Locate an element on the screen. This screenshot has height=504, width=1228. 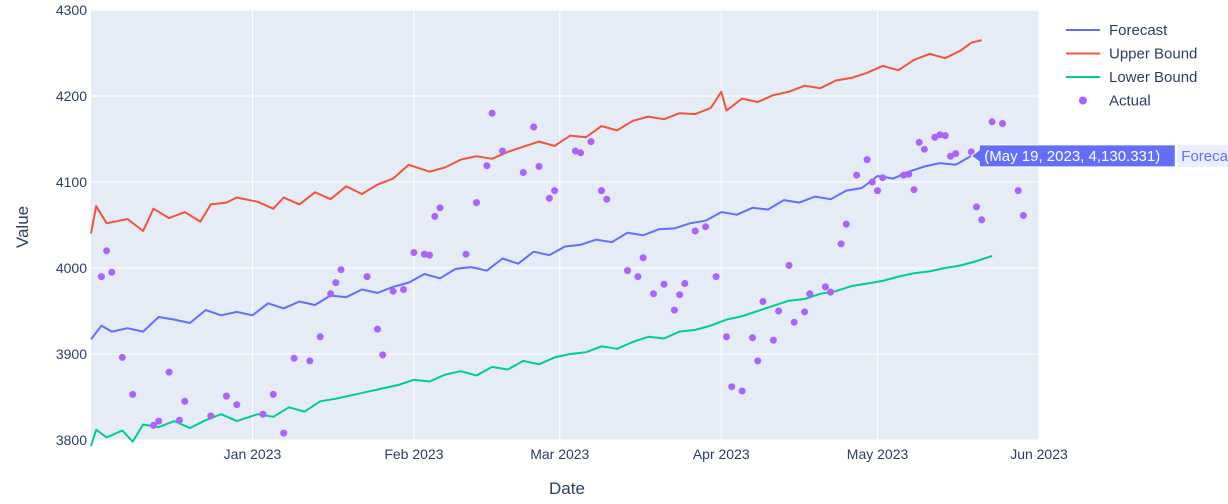
legend: Forecast Upper Bound Lower Bound Actual is located at coordinates (1131, 66).